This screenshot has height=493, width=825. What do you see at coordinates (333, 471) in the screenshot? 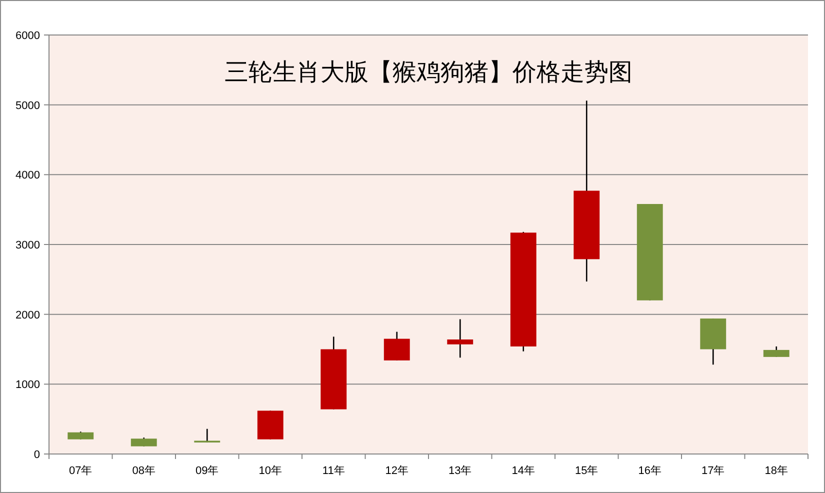
I see `x-tick-label: 11年` at bounding box center [333, 471].